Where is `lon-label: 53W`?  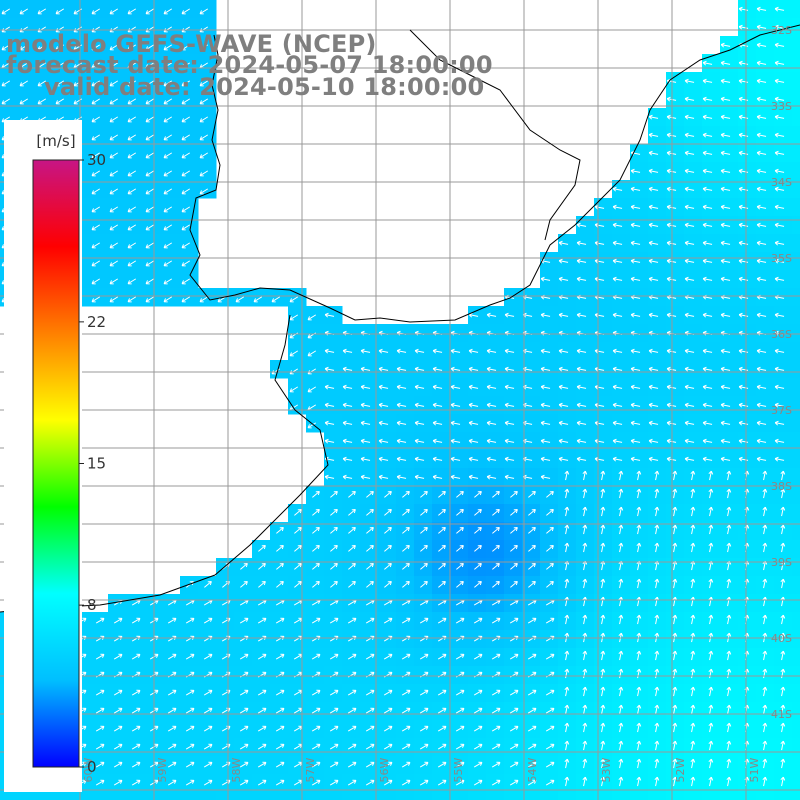
lon-label: 53W is located at coordinates (606, 769).